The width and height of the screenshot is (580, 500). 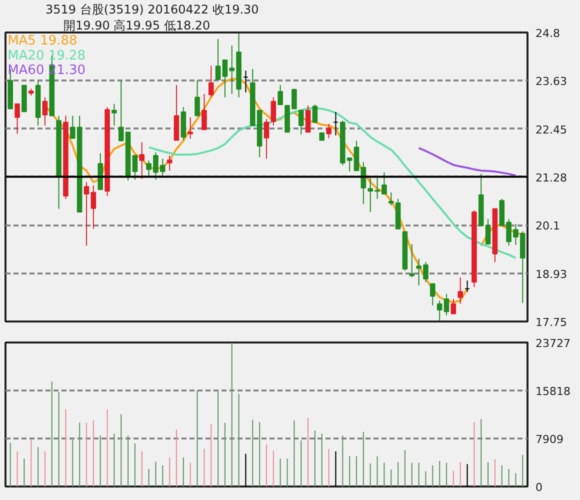 What do you see at coordinates (550, 439) in the screenshot?
I see `y-tick-label: 7909` at bounding box center [550, 439].